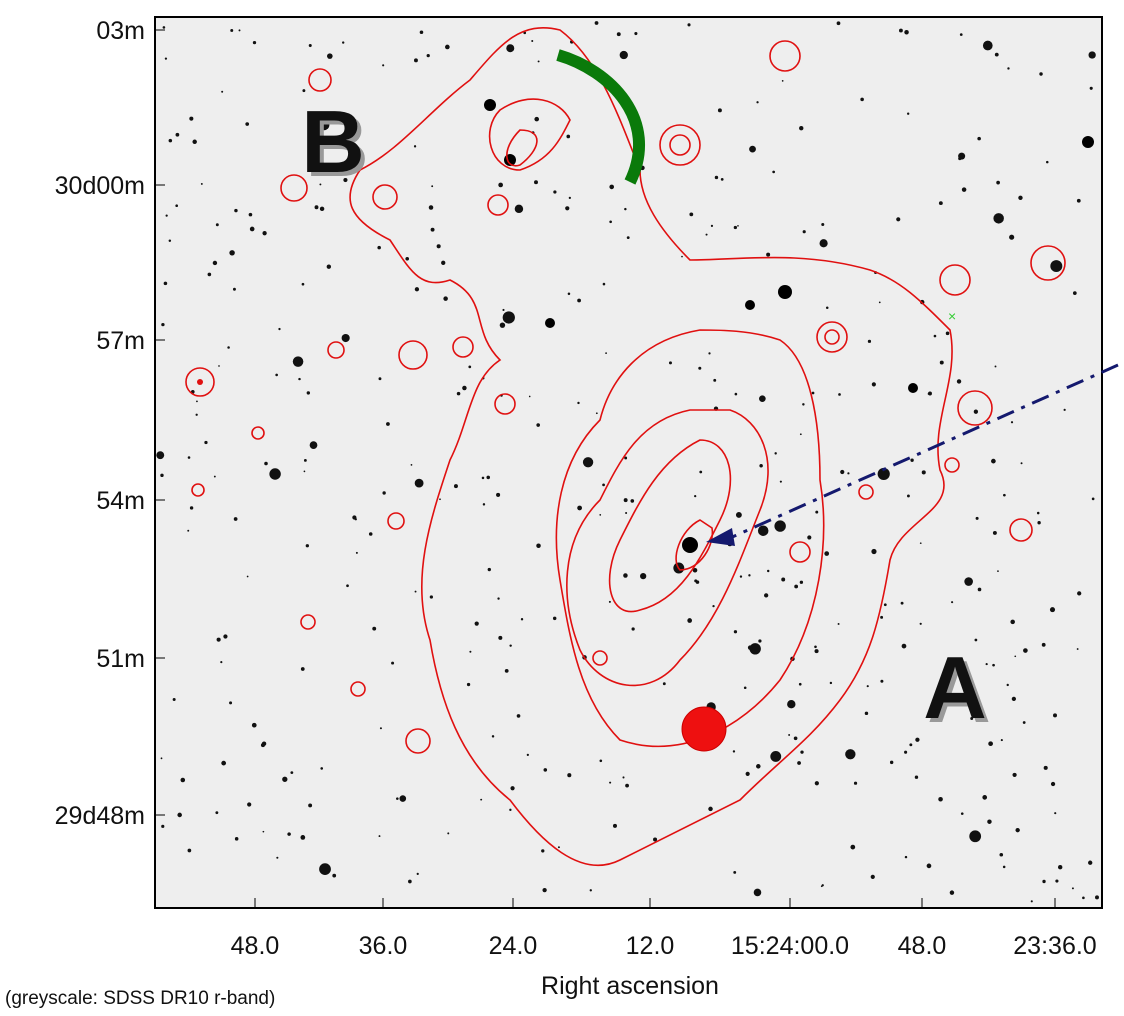 This screenshot has width=1124, height=1016. Describe the element at coordinates (1054, 946) in the screenshot. I see `x-tick-label: 23:36.0` at that location.